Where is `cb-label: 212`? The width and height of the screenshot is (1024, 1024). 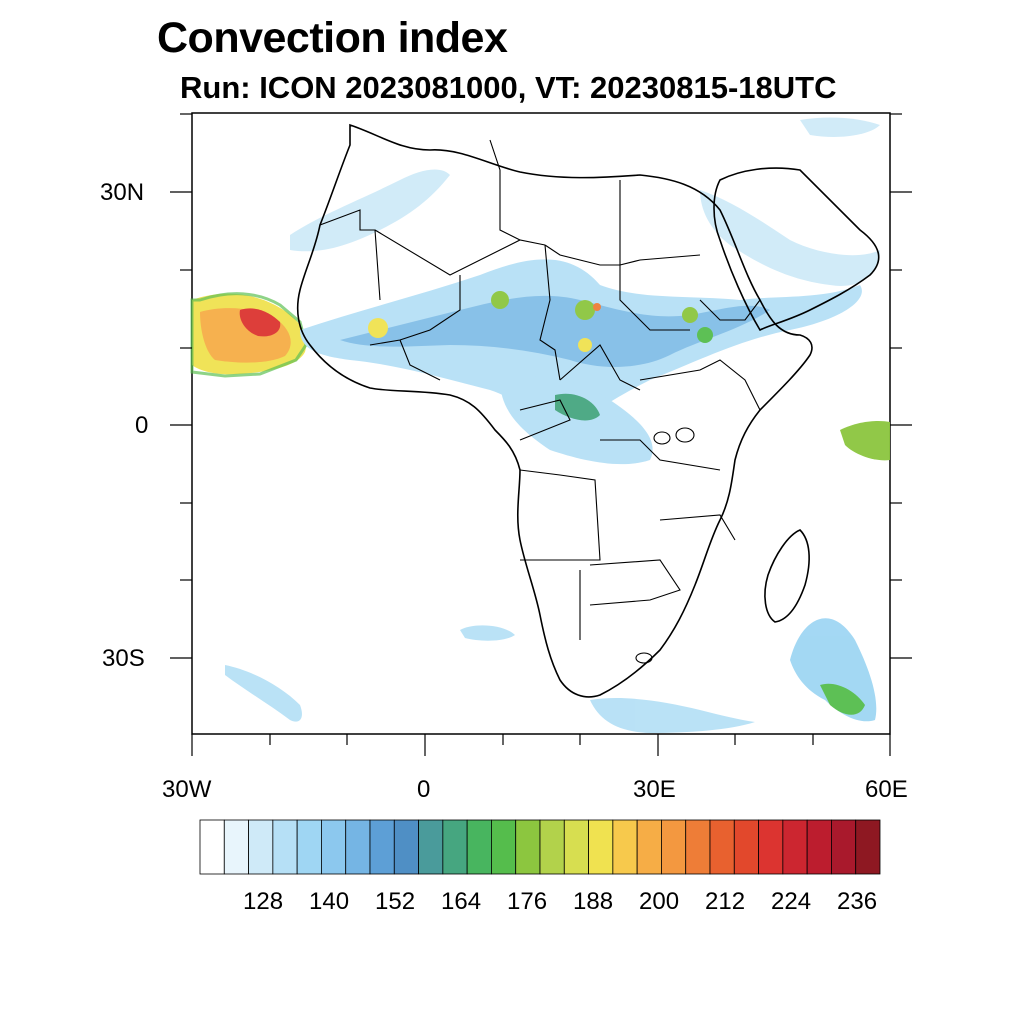 cb-label: 212 is located at coordinates (725, 901).